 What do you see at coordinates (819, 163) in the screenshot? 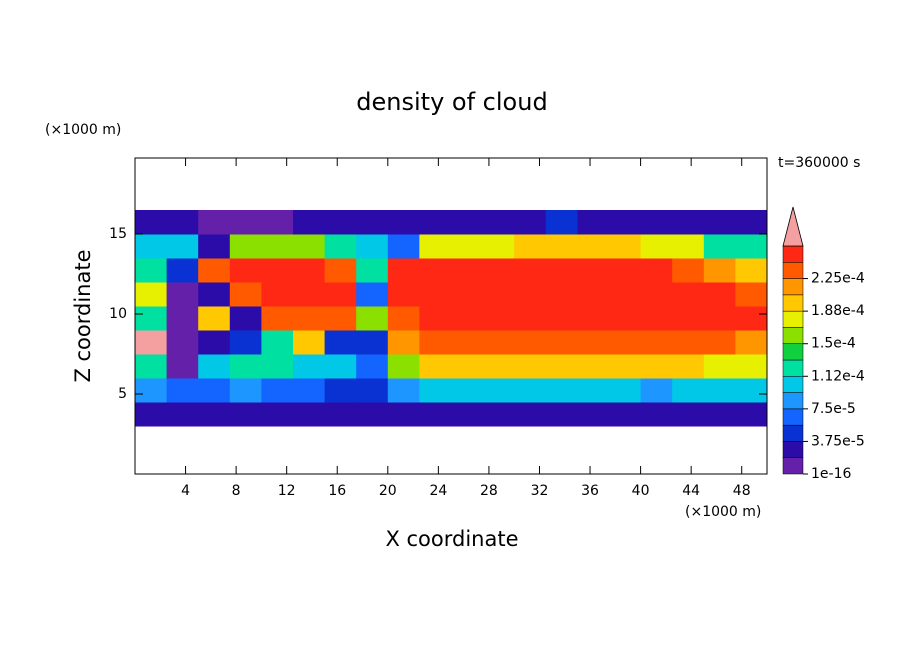
I see `annotation: t=360000 s` at bounding box center [819, 163].